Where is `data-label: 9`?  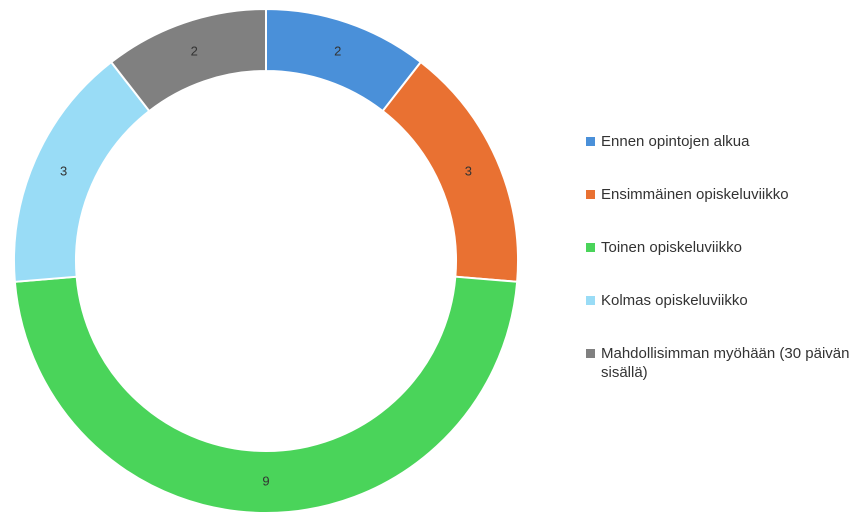 data-label: 9 is located at coordinates (265, 480).